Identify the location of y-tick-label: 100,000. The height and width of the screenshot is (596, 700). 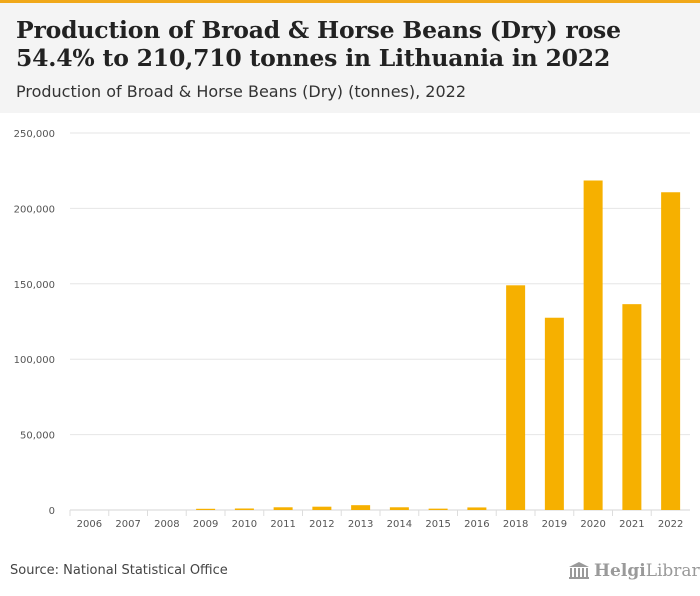
(34, 360).